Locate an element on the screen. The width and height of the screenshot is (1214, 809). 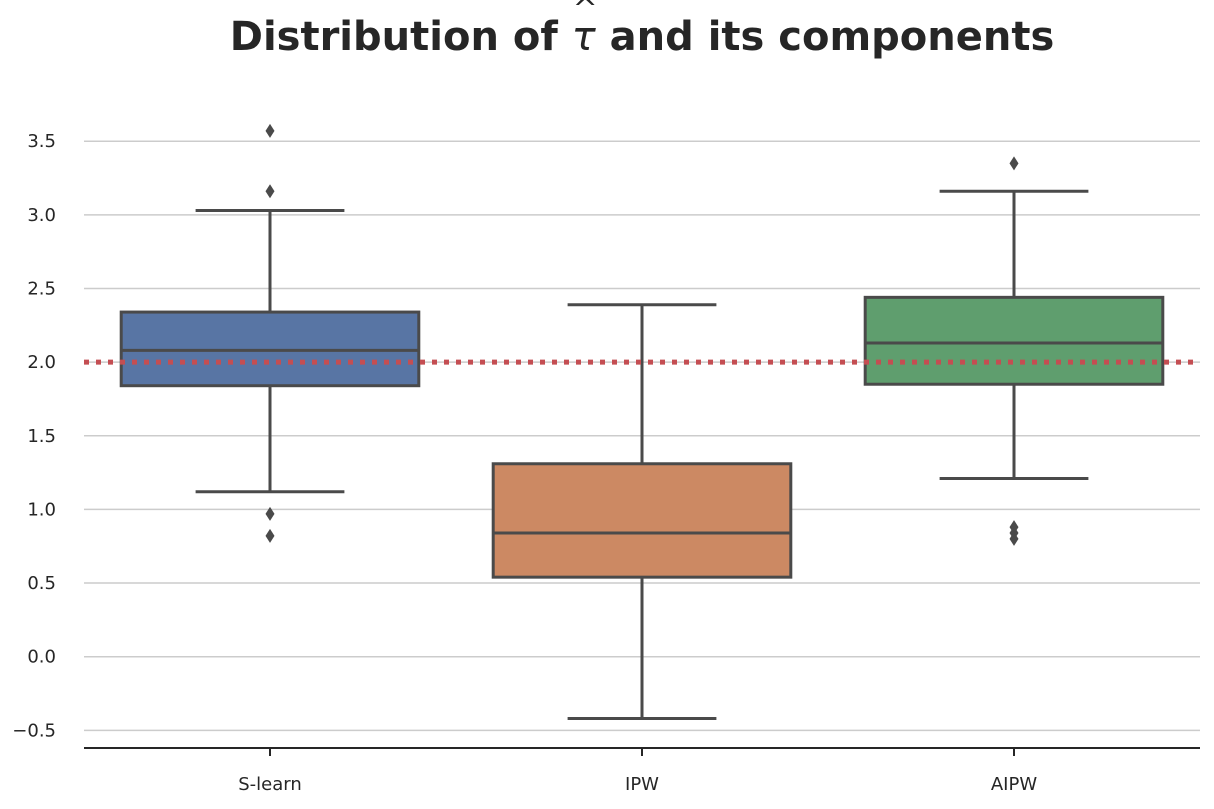
box-s-learn is located at coordinates (270, 333).